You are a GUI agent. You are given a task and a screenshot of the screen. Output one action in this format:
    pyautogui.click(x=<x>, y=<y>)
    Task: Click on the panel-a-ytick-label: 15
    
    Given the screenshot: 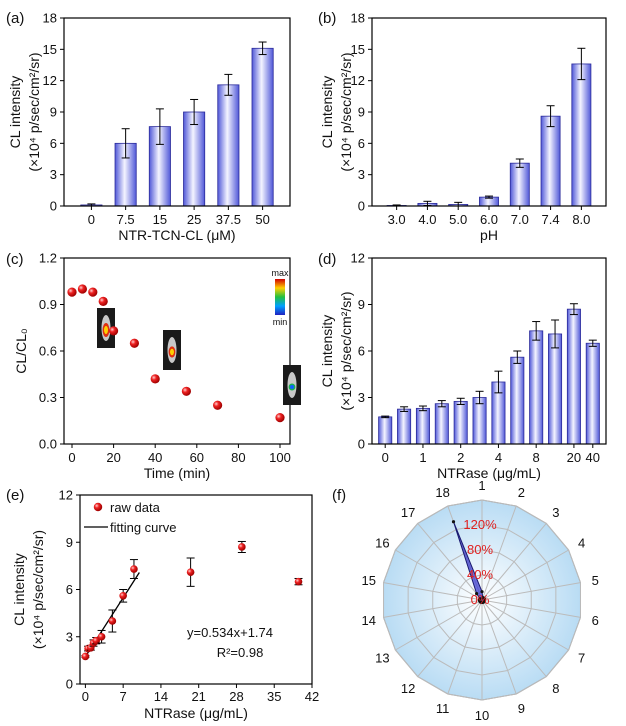 What is the action you would take?
    pyautogui.click(x=50, y=49)
    